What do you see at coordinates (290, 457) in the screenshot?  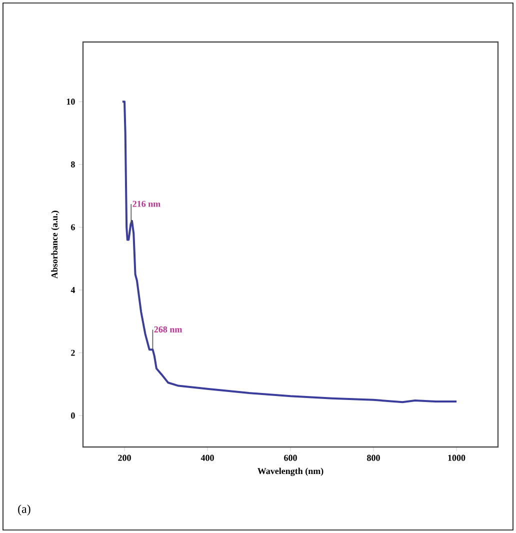 I see `x-tick-label: 600` at bounding box center [290, 457].